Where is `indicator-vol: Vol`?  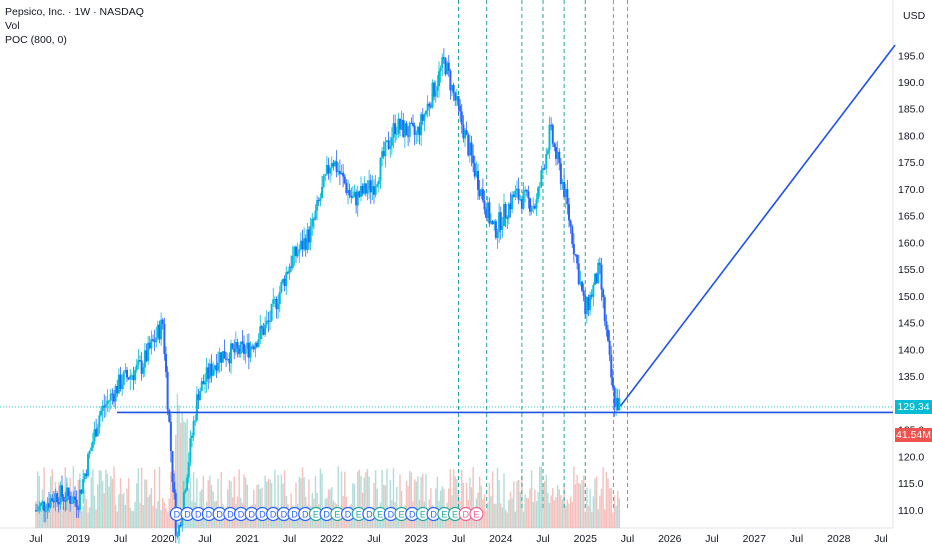 indicator-vol: Vol is located at coordinates (12, 26).